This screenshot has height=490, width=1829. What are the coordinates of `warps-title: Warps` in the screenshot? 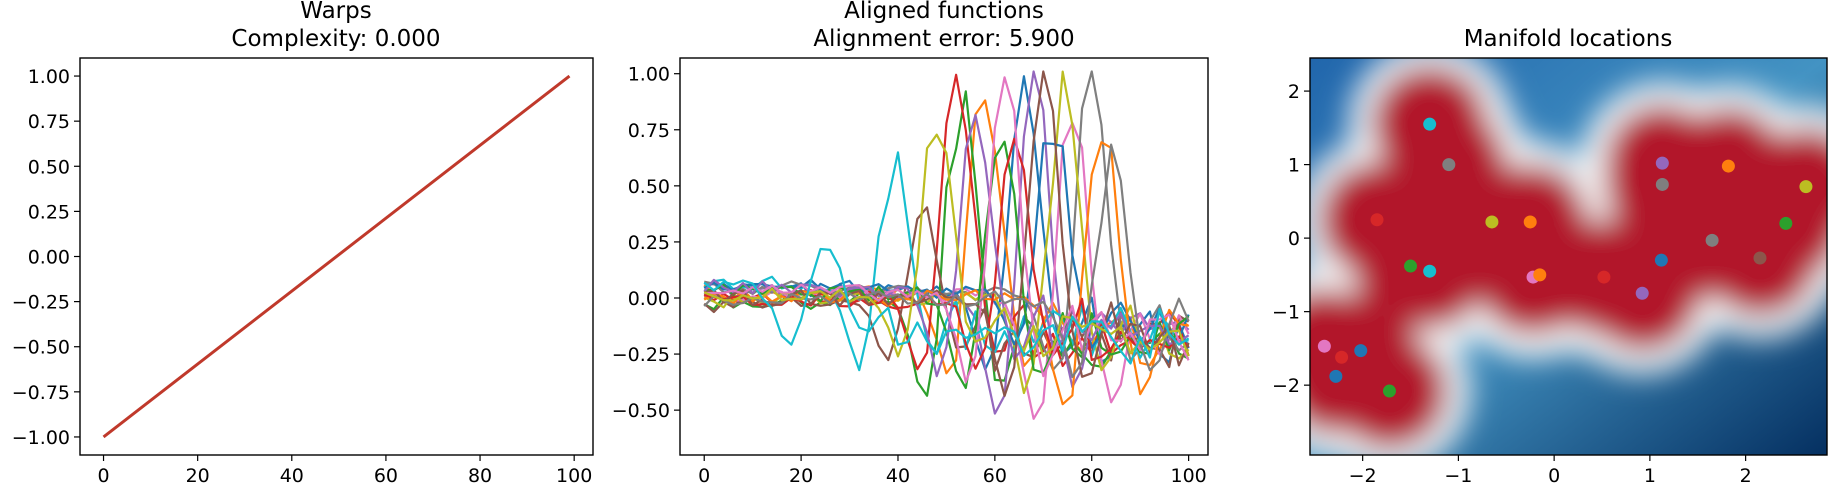 It's located at (335, 12).